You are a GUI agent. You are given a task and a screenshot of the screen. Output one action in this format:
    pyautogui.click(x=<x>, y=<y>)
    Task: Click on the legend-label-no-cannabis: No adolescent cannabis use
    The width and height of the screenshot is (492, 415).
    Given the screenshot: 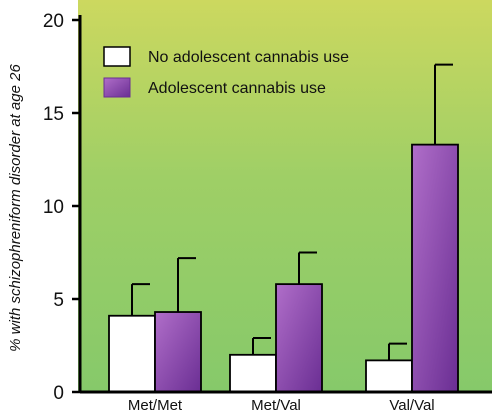 What is the action you would take?
    pyautogui.click(x=248, y=57)
    